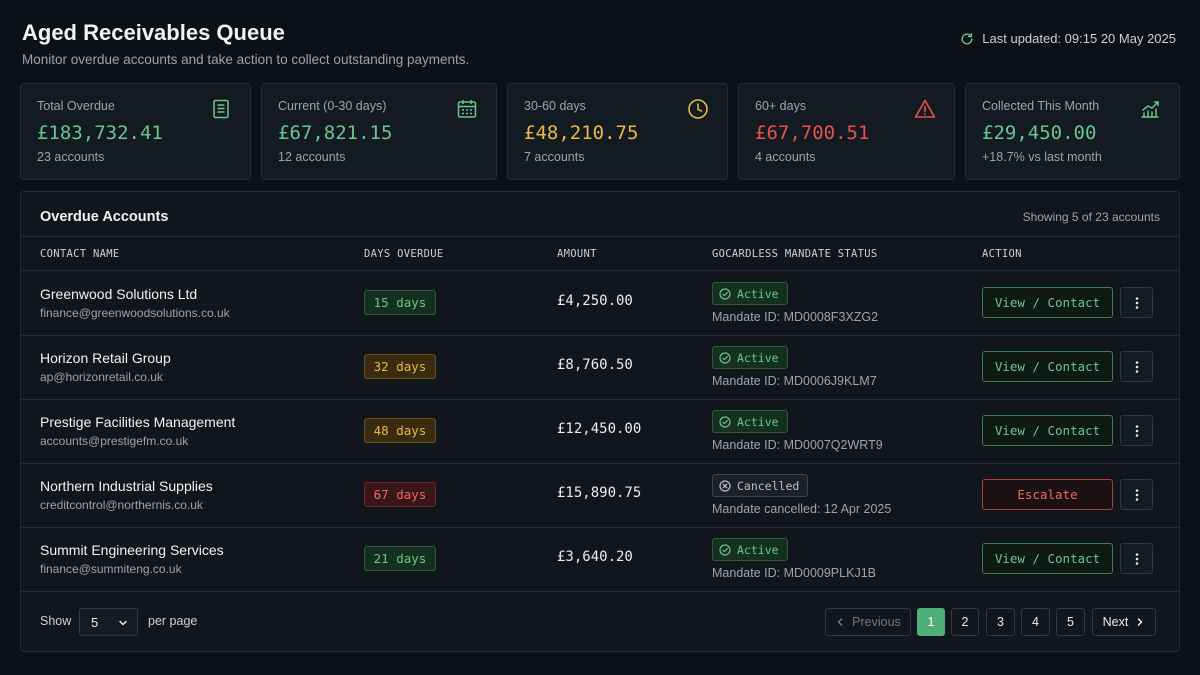 The height and width of the screenshot is (675, 1200). Describe the element at coordinates (105, 358) in the screenshot. I see `contact-name: Horizon Retail Group` at that location.